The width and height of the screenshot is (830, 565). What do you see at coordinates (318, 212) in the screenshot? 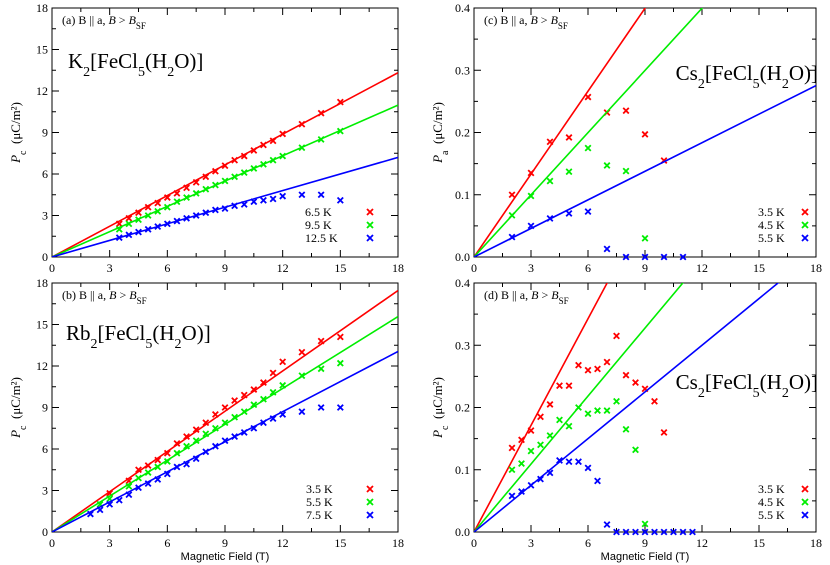
I see `legend-entry-label: 6.5 K` at bounding box center [318, 212].